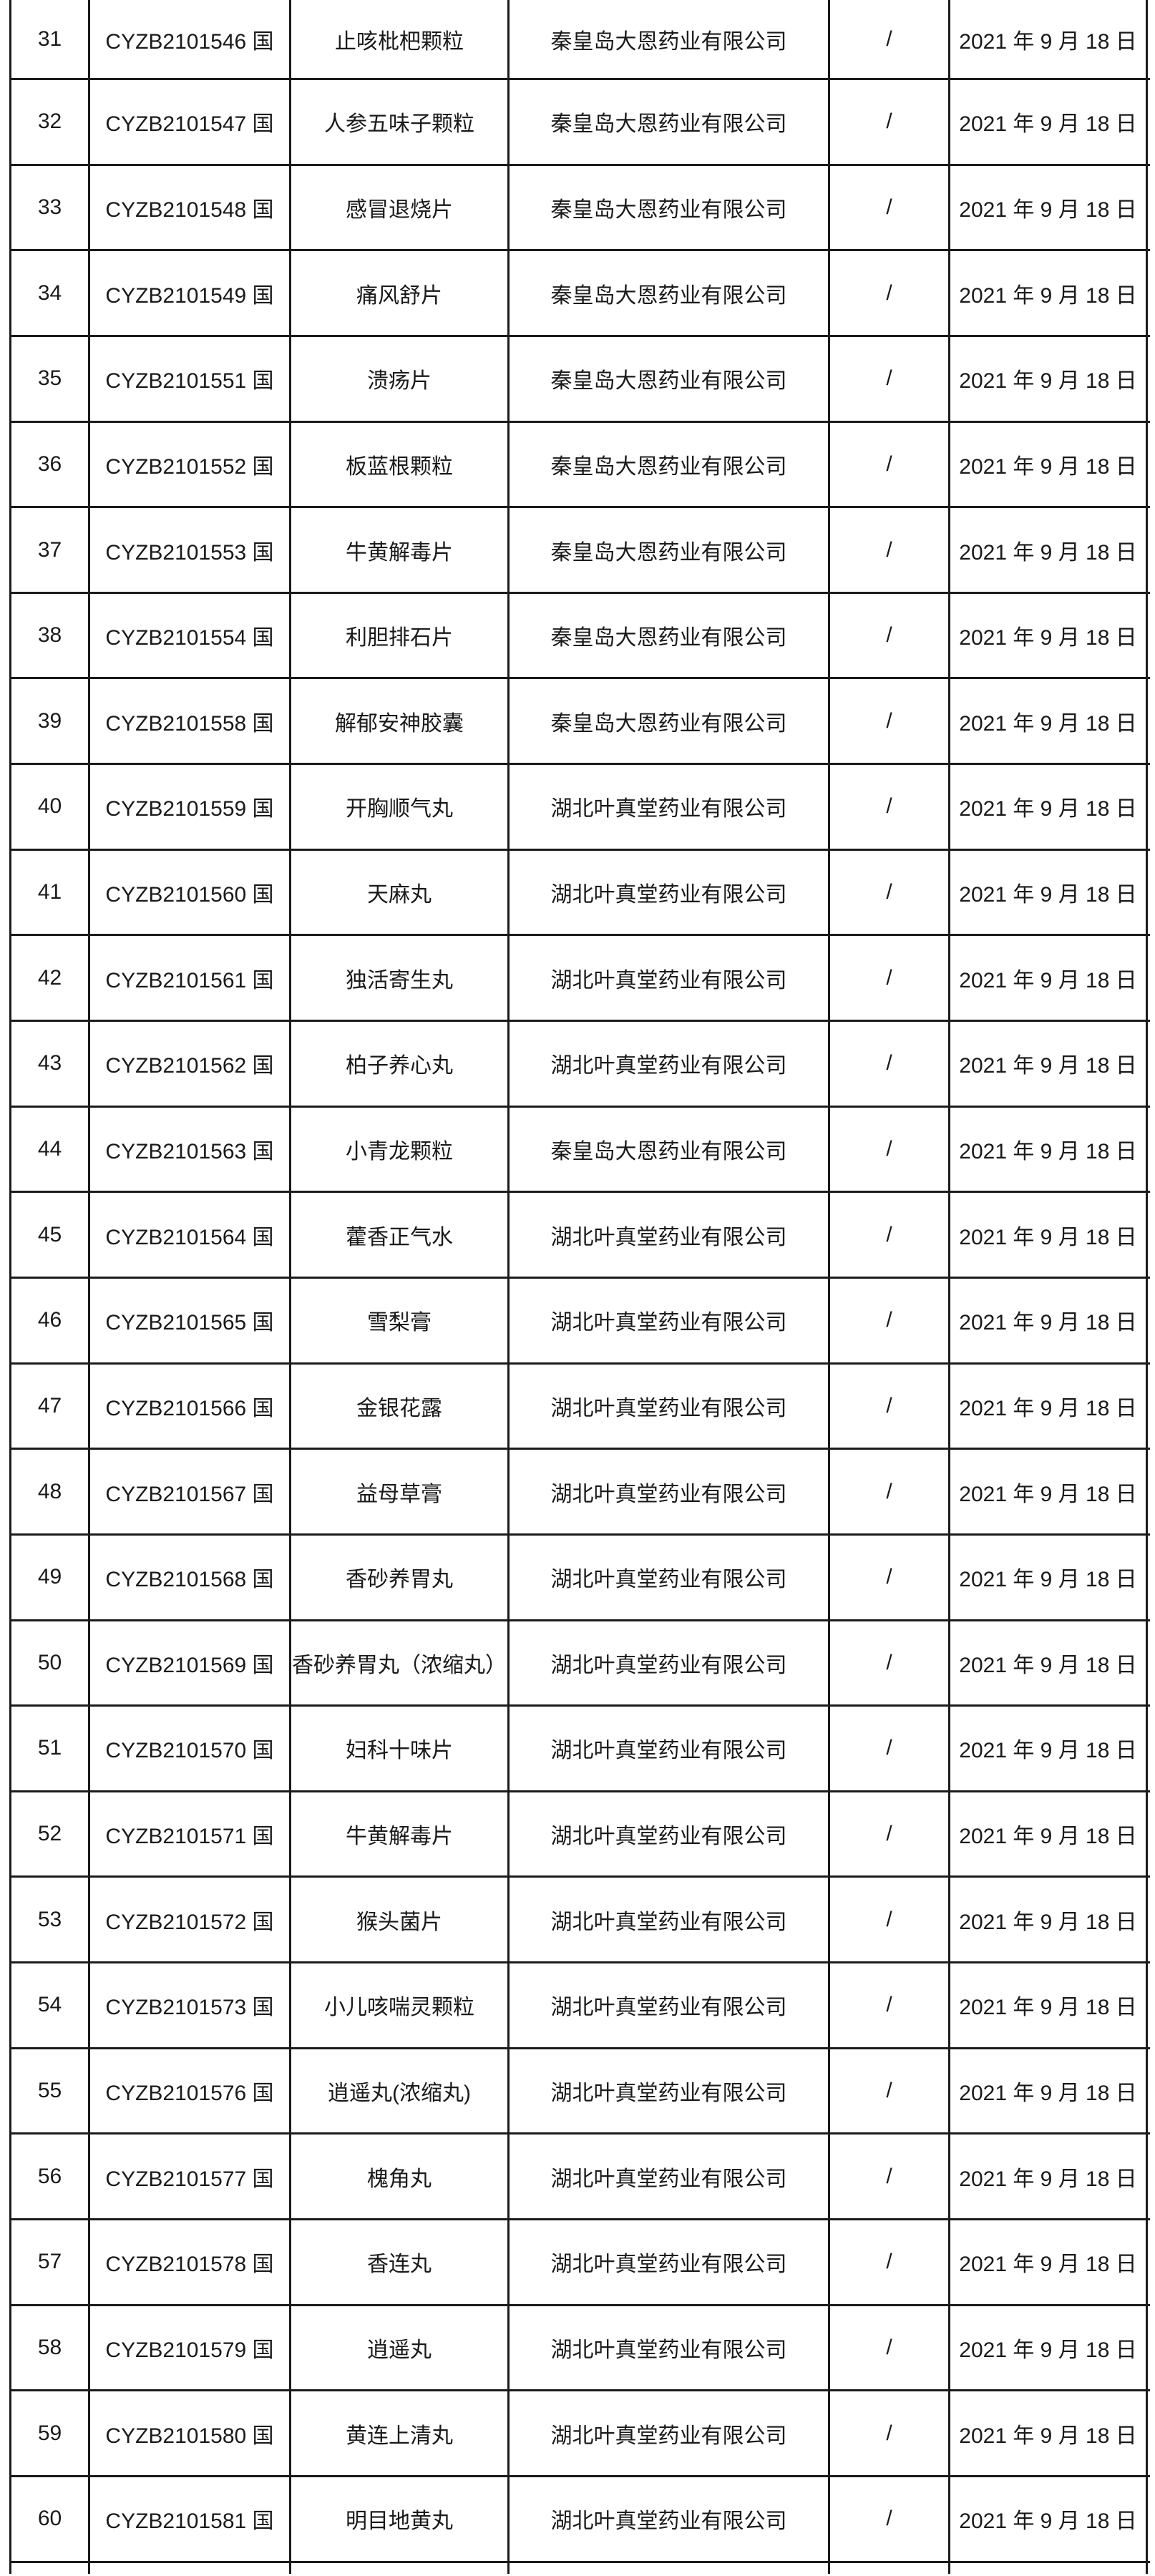 Image resolution: width=1155 pixels, height=2576 pixels. Describe the element at coordinates (50, 2091) in the screenshot. I see `cell-row-number: 55` at that location.